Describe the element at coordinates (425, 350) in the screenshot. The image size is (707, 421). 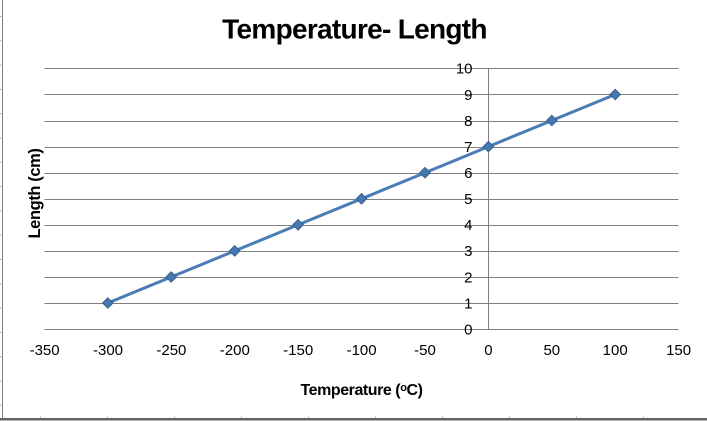
I see `svg-text: -50` at that location.